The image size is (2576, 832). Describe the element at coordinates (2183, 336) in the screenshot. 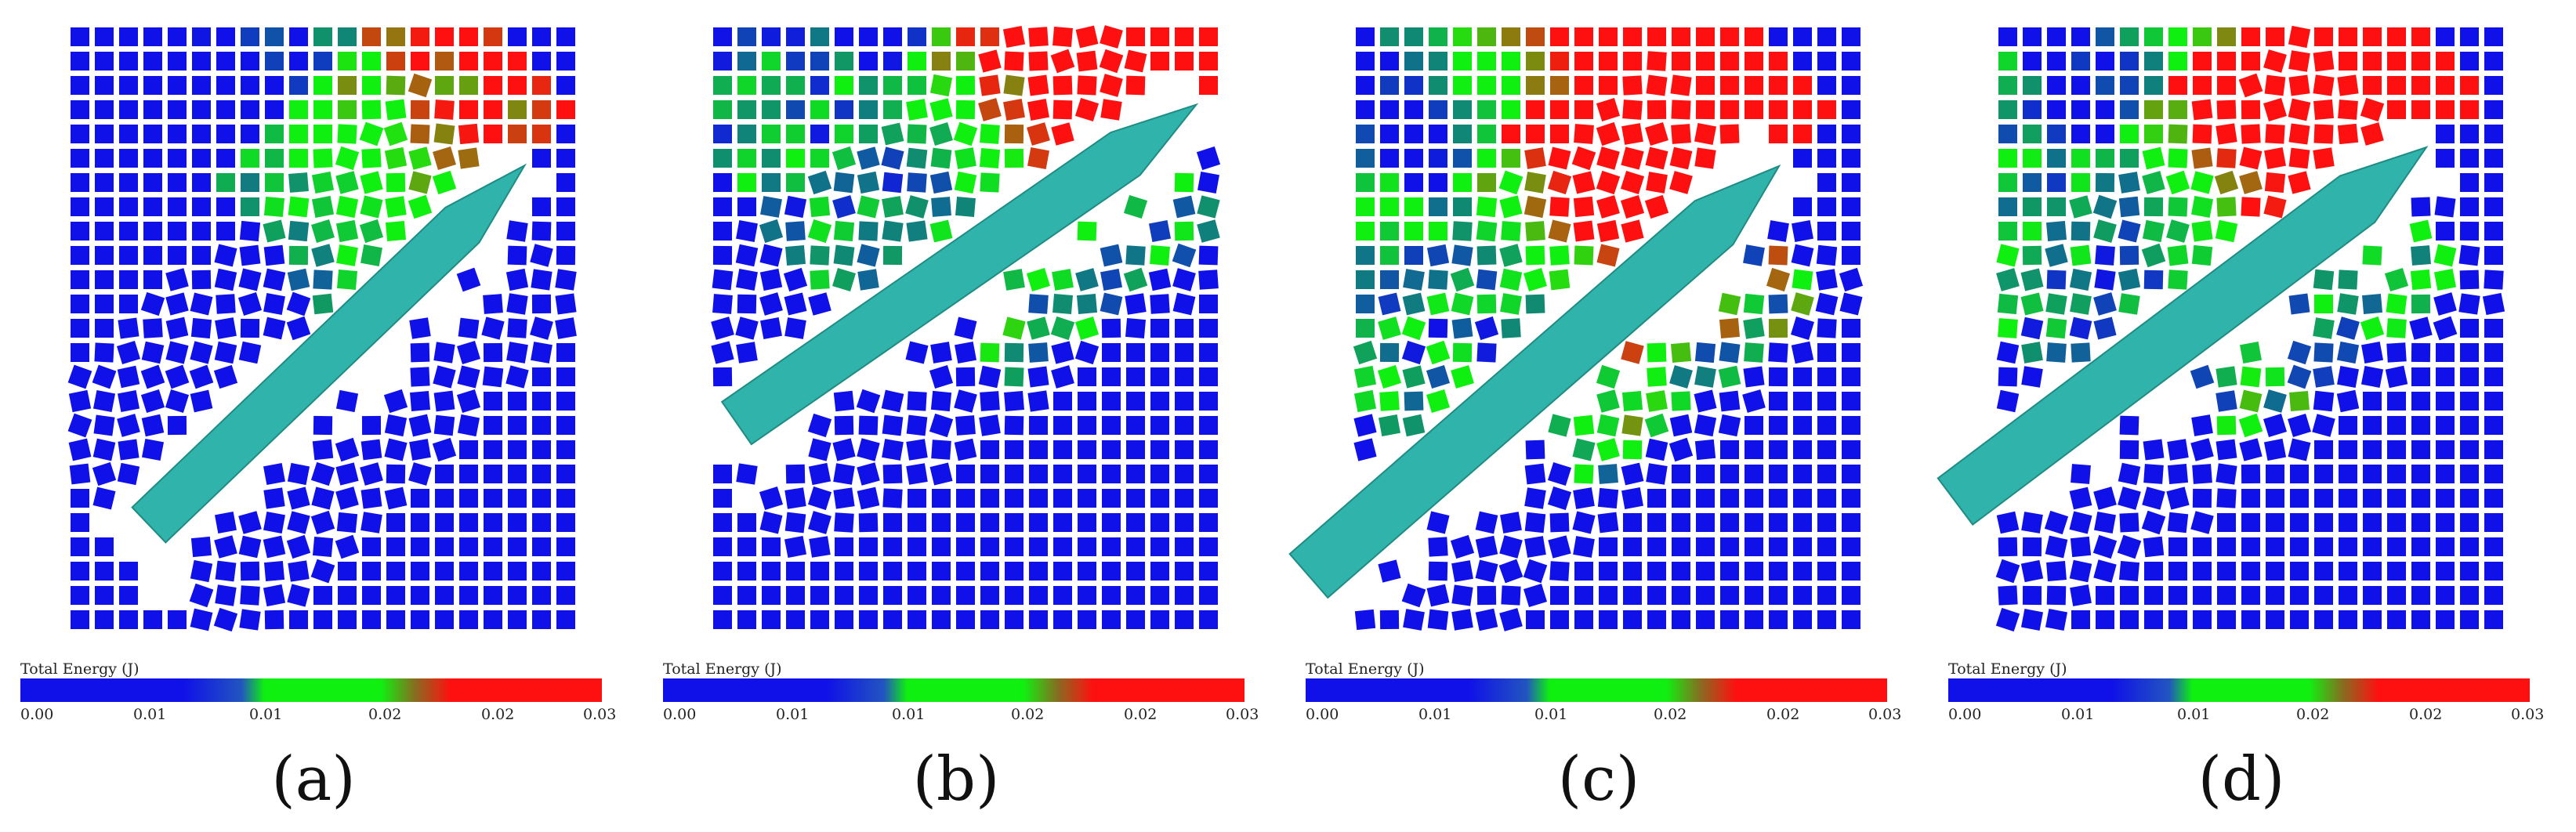

I see `ship-hull` at that location.